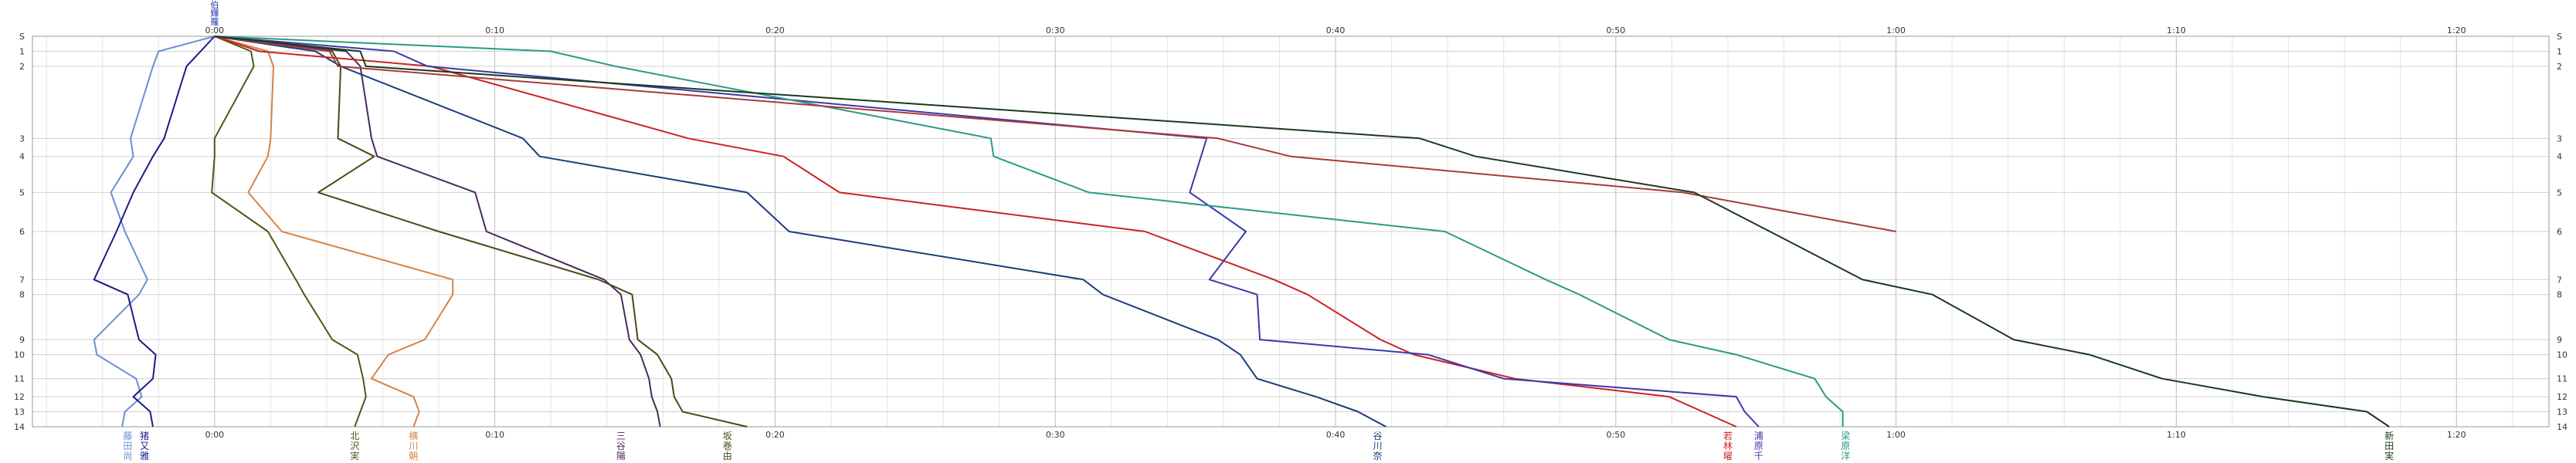 Image resolution: width=2576 pixels, height=463 pixels. I want to click on series-label-char: 新, so click(2389, 435).